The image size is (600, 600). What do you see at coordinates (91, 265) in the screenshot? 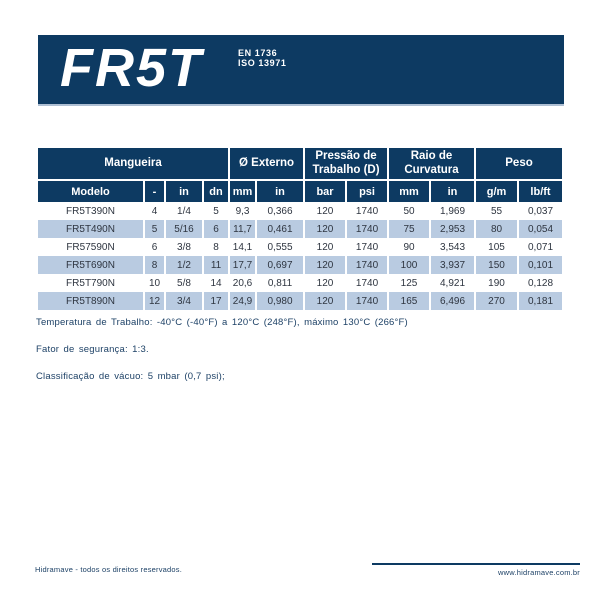
I see `cell-modelo: FR5T690N` at bounding box center [91, 265].